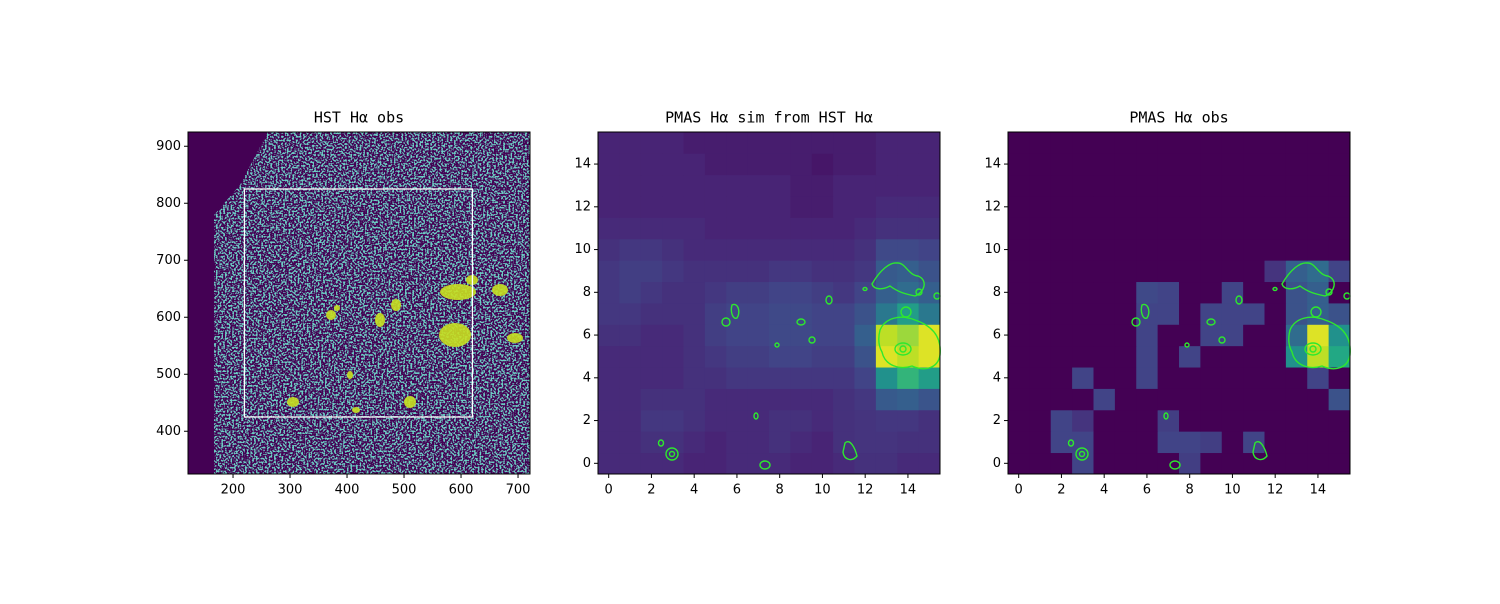 This screenshot has height=604, width=1500. What do you see at coordinates (694, 490) in the screenshot?
I see `x-tick-label: 4` at bounding box center [694, 490].